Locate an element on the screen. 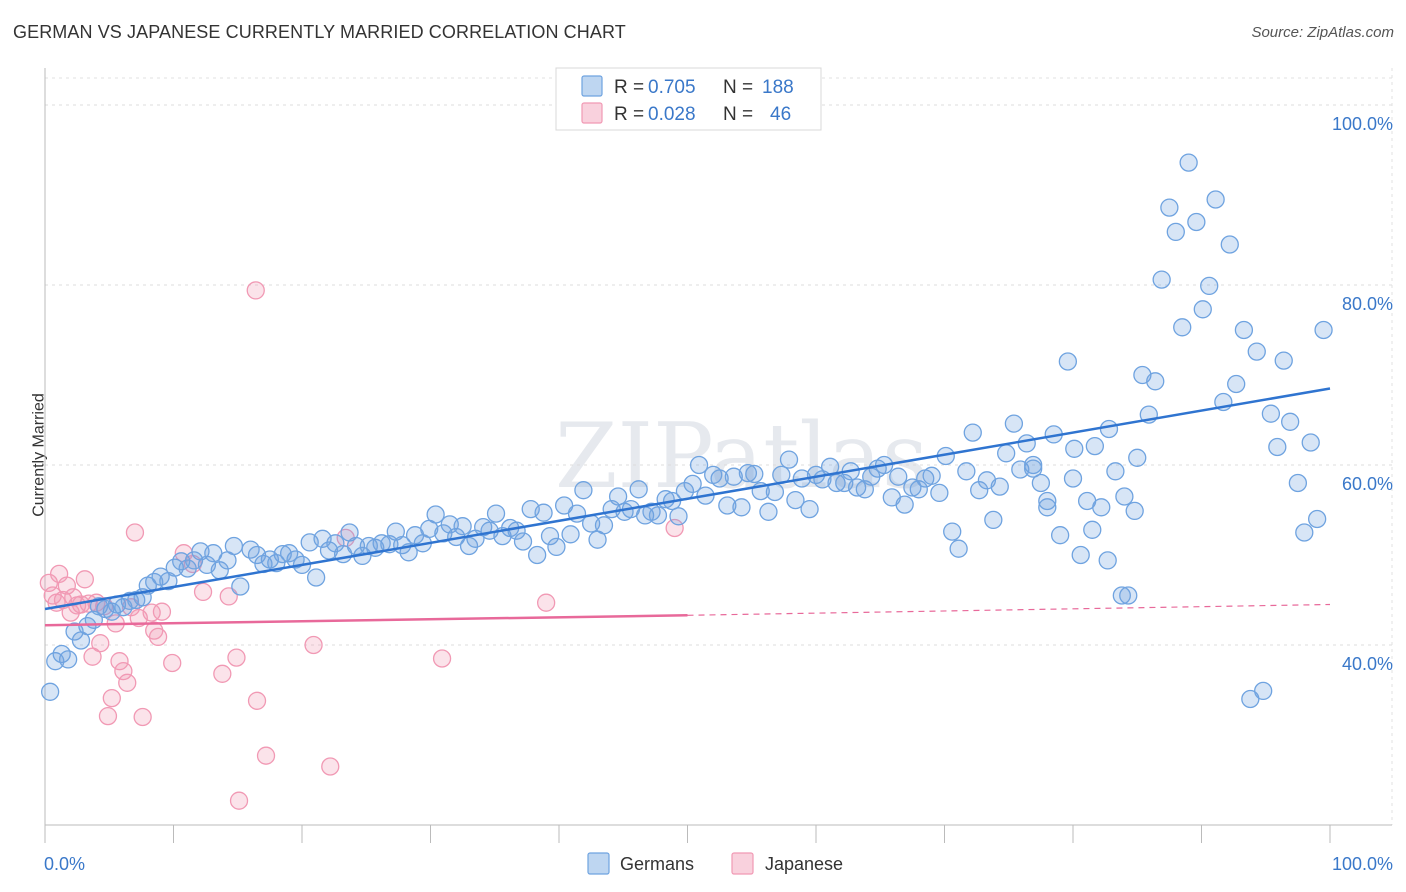  legend-japanese-n-value: 46 is located at coordinates (780, 114).